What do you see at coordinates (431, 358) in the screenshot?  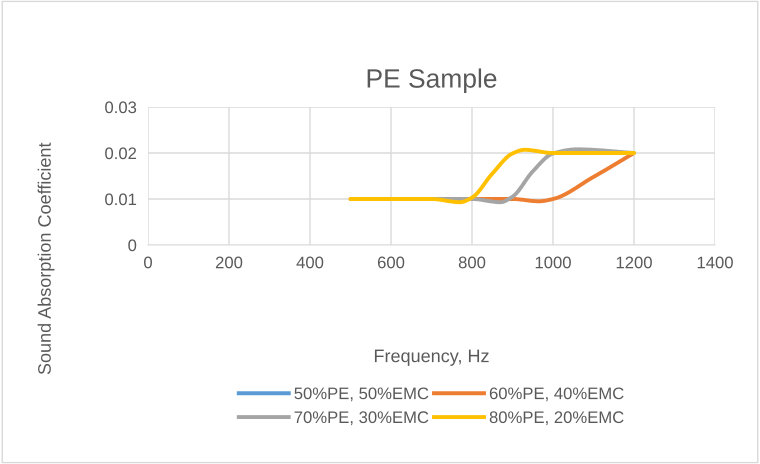 I see `x-axis-title: Frequency, Hz` at bounding box center [431, 358].